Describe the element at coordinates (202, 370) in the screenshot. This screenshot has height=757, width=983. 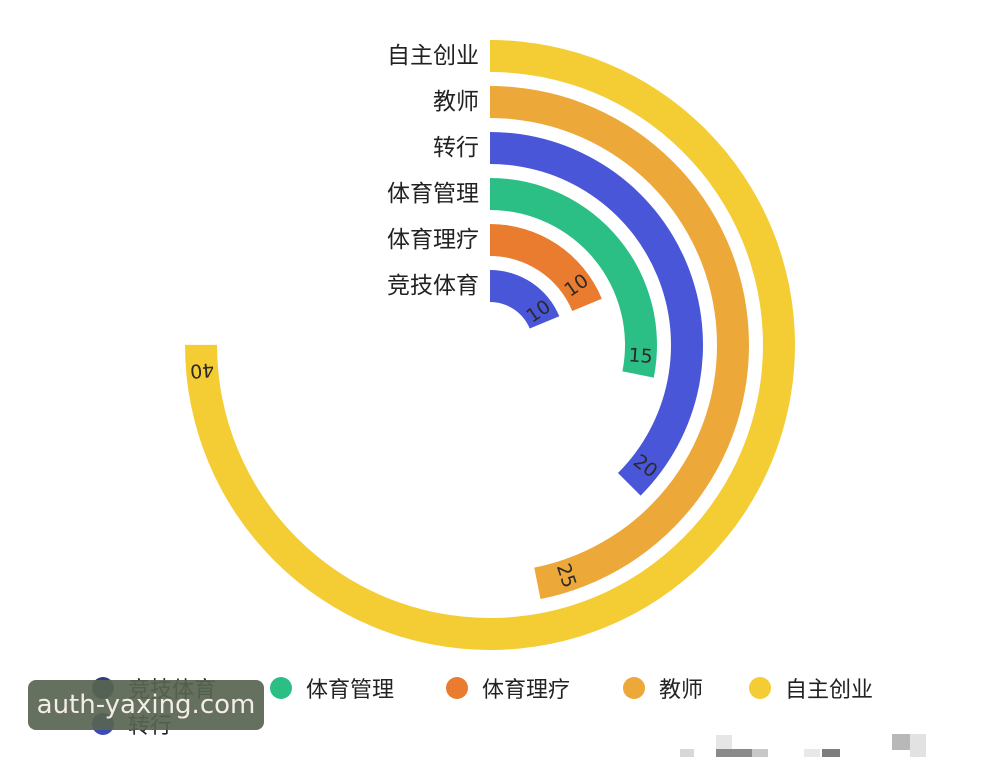
I see `bar-value-label: 40` at that location.